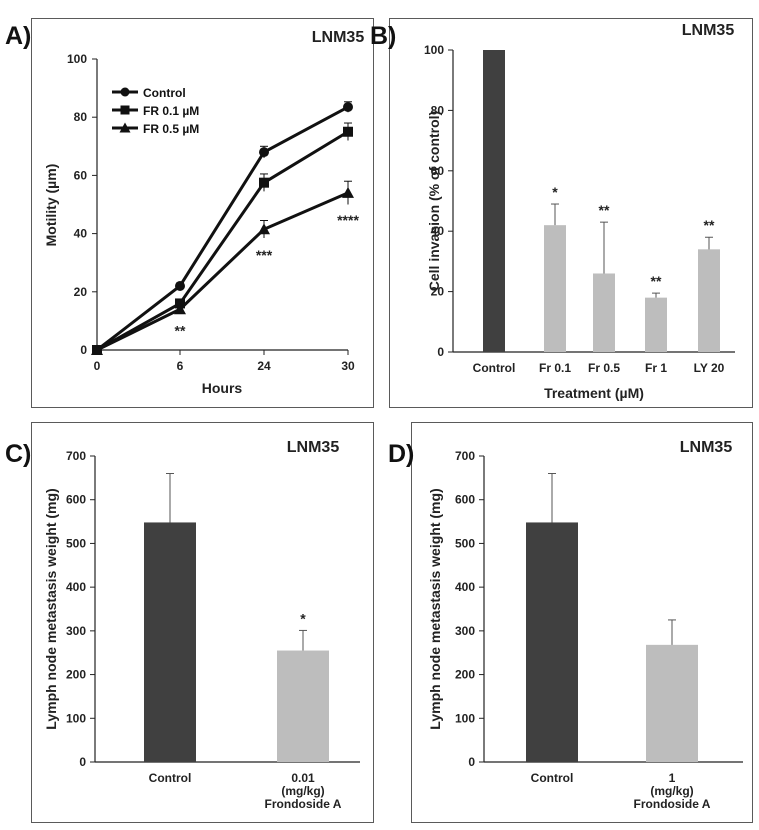  What do you see at coordinates (222, 388) in the screenshot?
I see `x-axis-title: Hours` at bounding box center [222, 388].